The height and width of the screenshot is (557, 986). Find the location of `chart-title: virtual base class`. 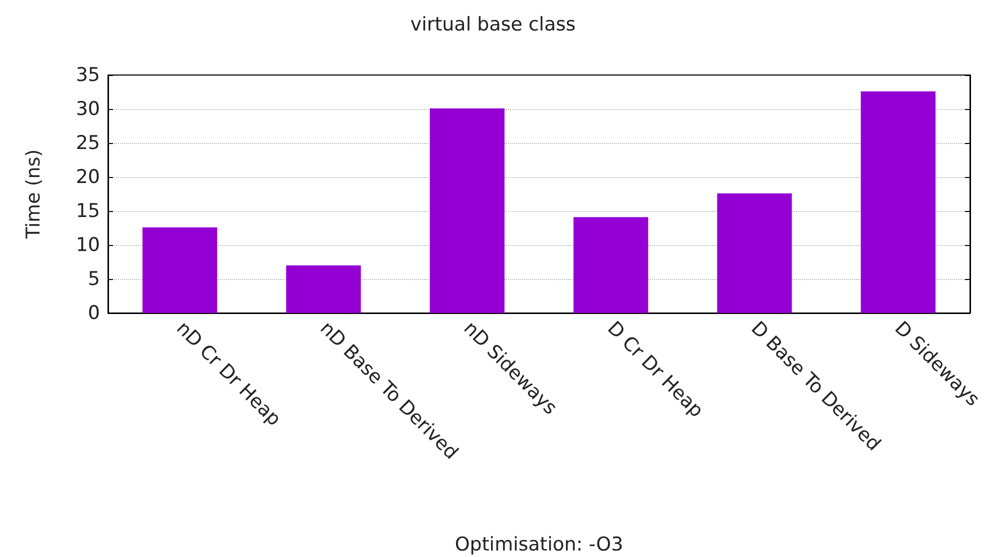

chart-title: virtual base class is located at coordinates (493, 25).